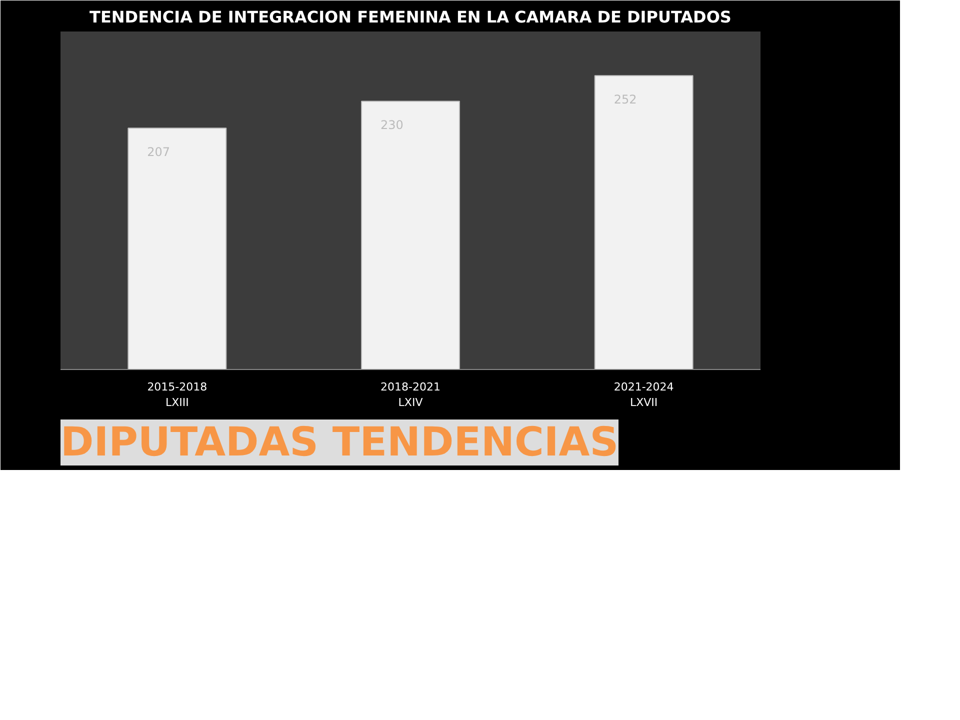 This screenshot has width=960, height=720. Describe the element at coordinates (411, 17) in the screenshot. I see `chart-title: TENDENCIA DE INTEGRACION FEMENINA EN LA CAMARA DE DIPUTADOS` at that location.